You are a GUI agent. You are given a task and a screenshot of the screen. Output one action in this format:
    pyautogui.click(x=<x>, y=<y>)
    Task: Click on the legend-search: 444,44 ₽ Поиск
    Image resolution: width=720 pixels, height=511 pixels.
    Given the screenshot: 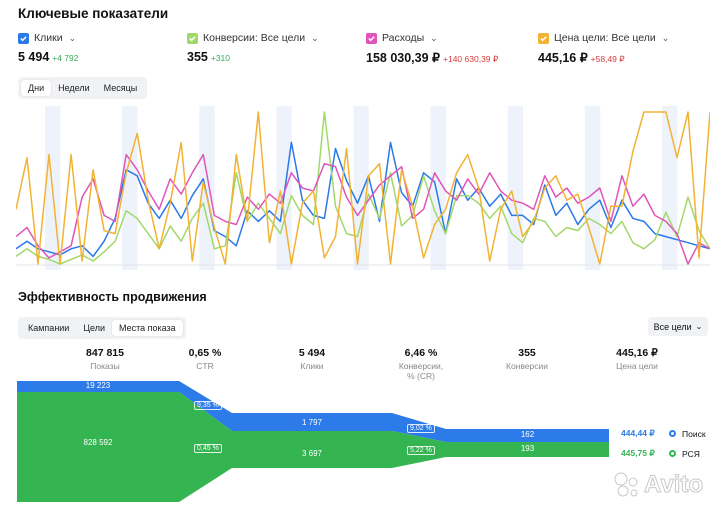 What is the action you would take?
    pyautogui.click(x=663, y=433)
    